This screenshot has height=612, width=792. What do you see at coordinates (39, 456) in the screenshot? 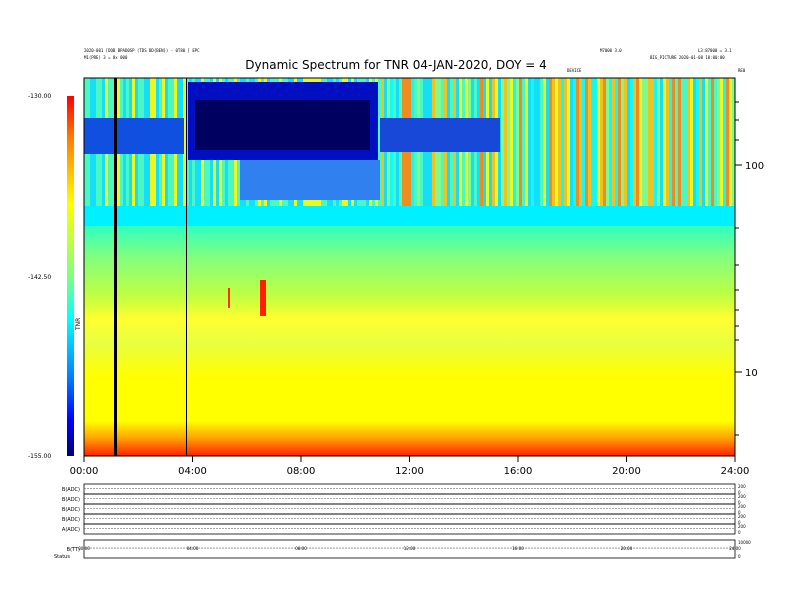
I see `colorbar-tick-bottom: -155.00` at bounding box center [39, 456].